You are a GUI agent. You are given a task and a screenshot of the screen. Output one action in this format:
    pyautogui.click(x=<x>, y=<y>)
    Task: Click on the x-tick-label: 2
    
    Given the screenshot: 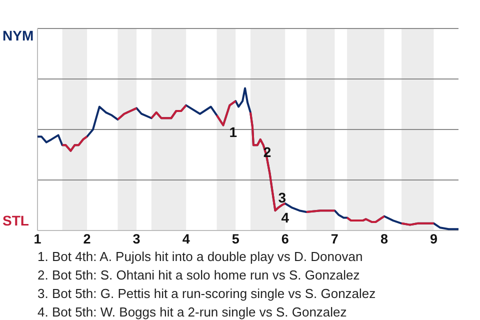 What is the action you would take?
    pyautogui.click(x=87, y=239)
    